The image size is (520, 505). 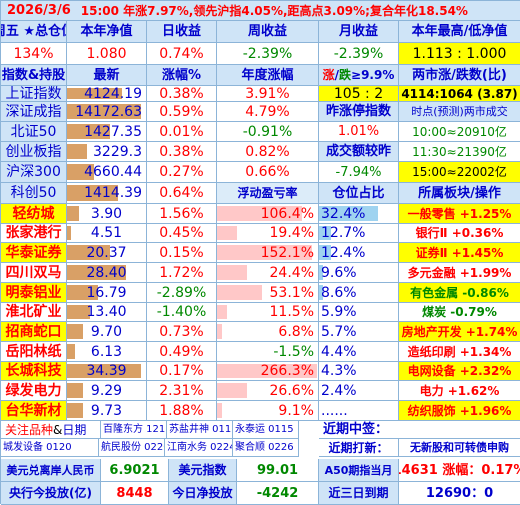 I want to click on holding-name: 轻纺城, so click(x=34, y=214).